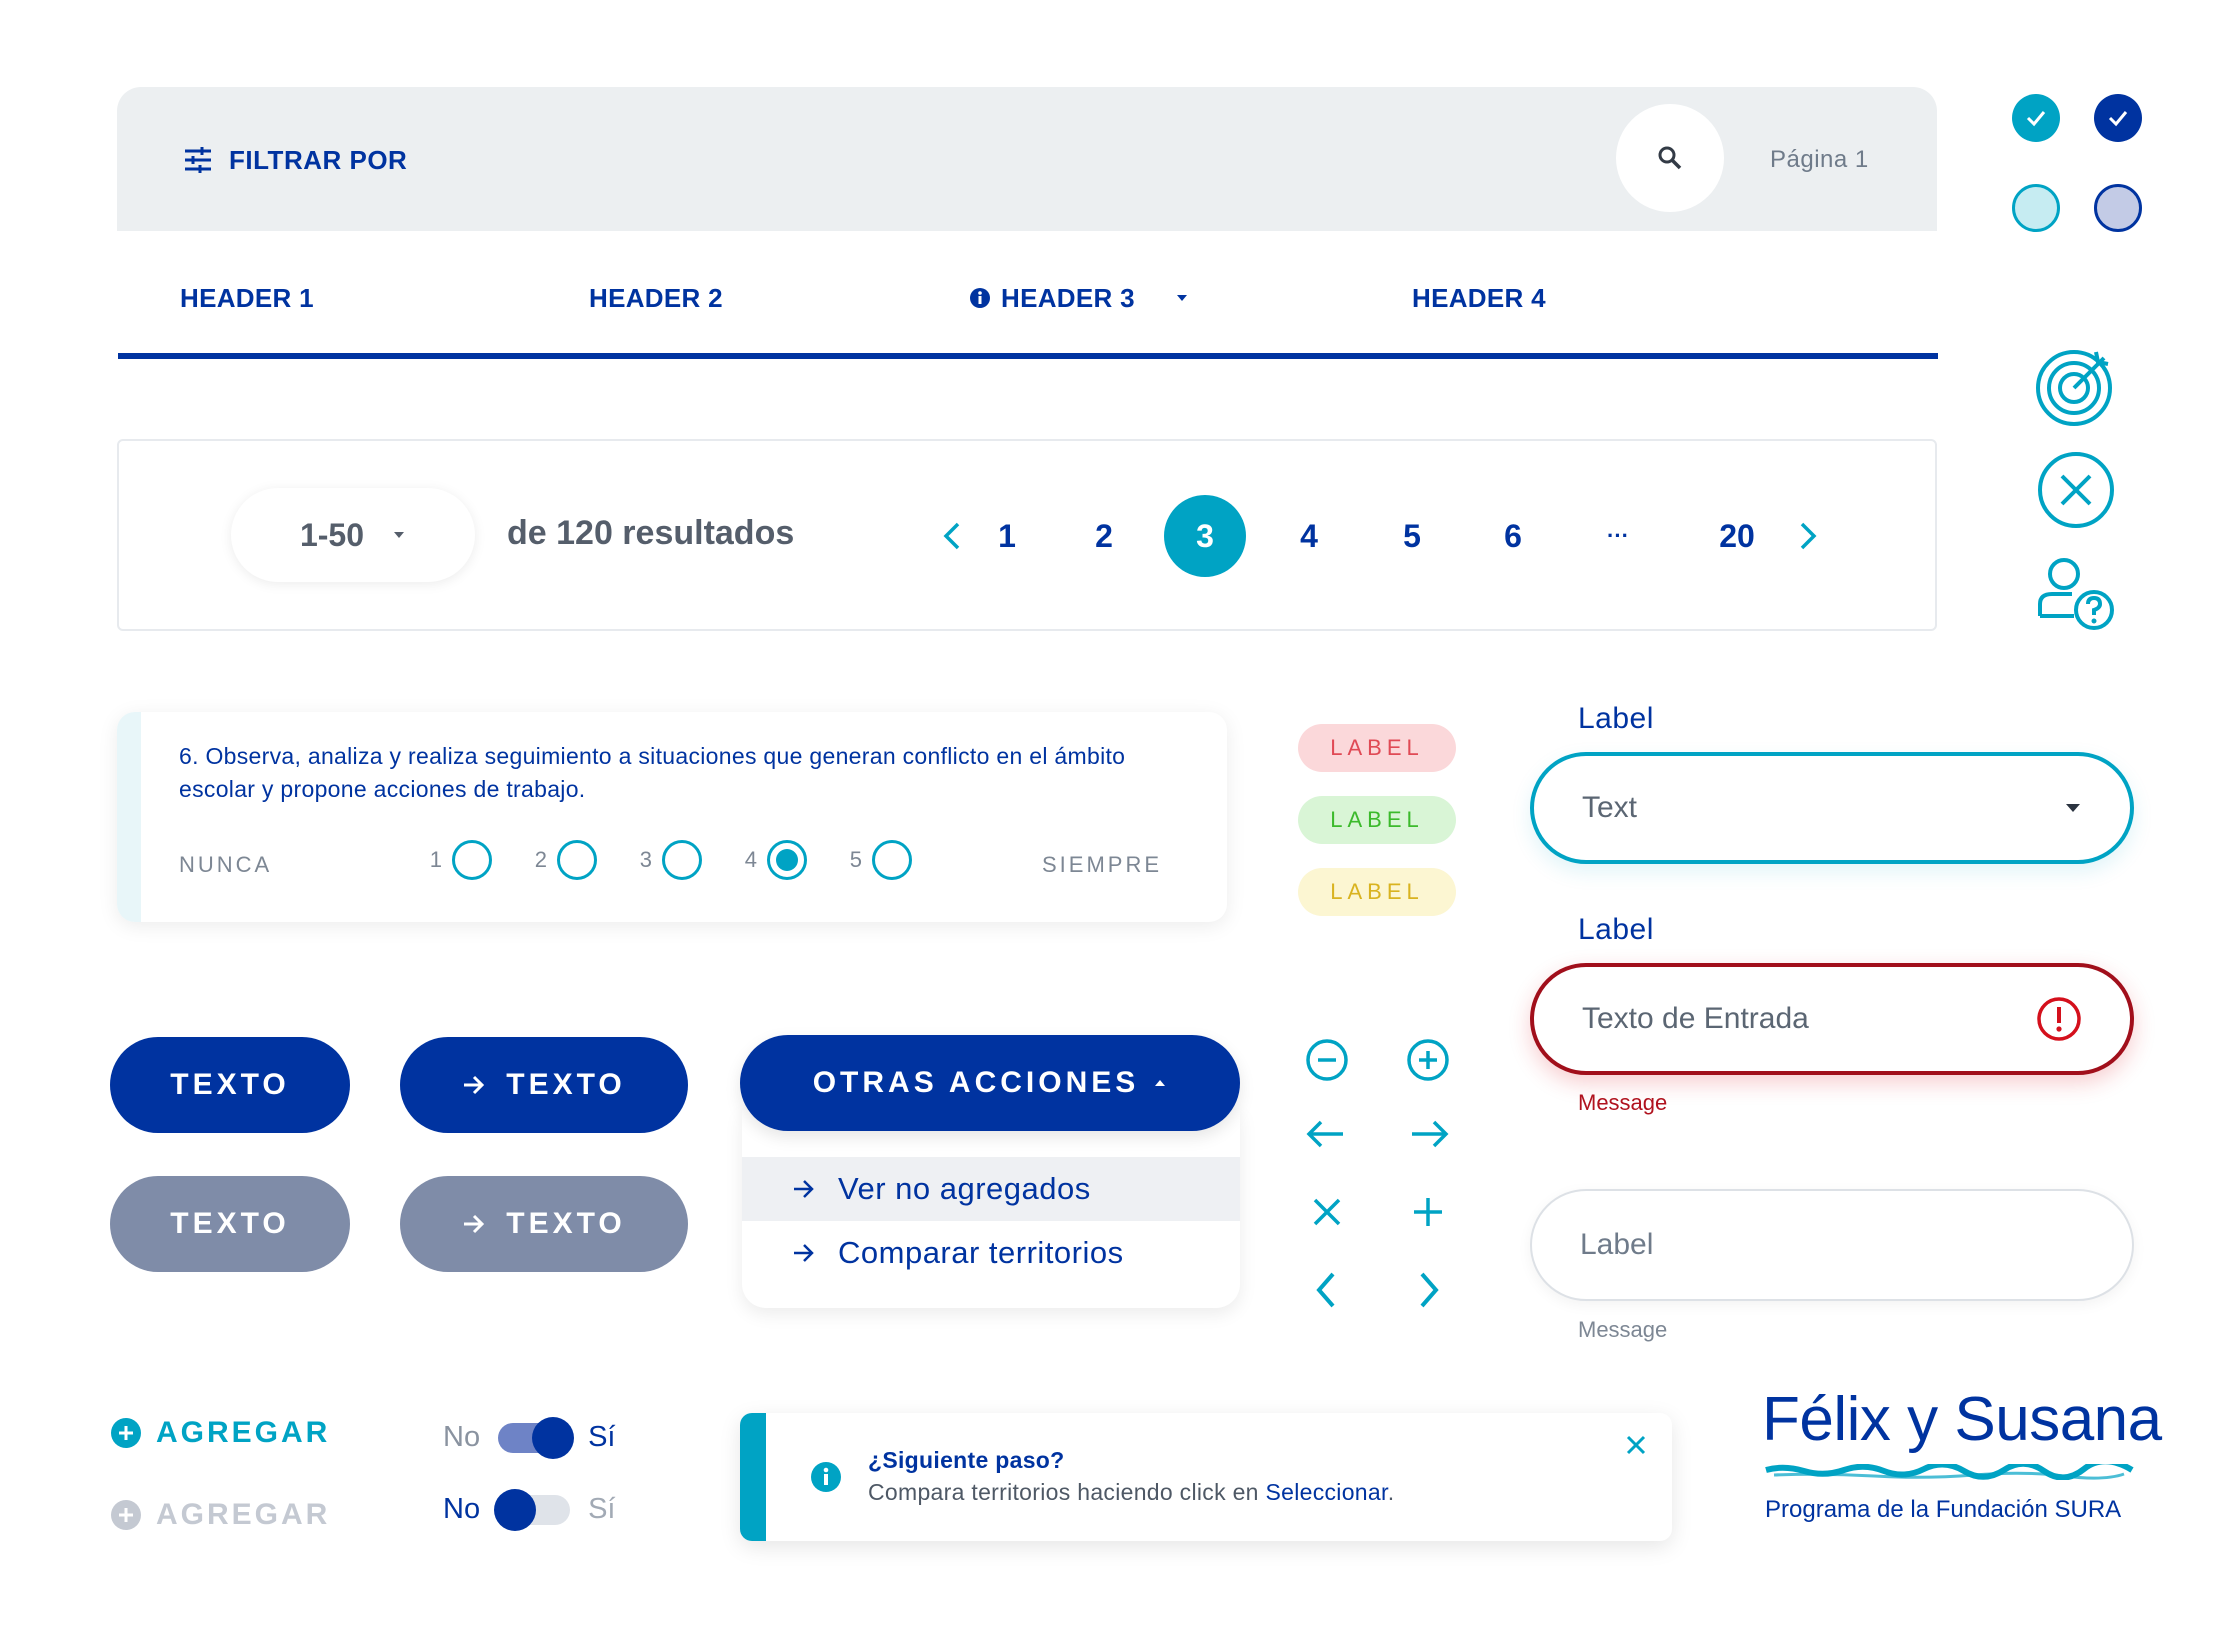  I want to click on user-question-icon, so click(2076, 594).